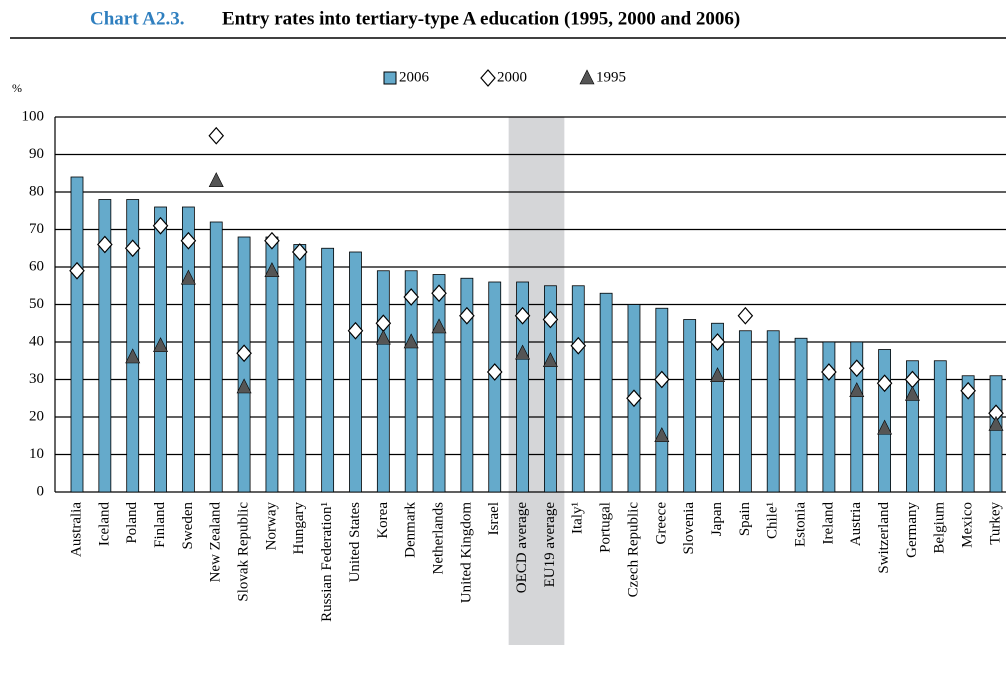  Describe the element at coordinates (36, 191) in the screenshot. I see `y-tick-label: 80` at that location.